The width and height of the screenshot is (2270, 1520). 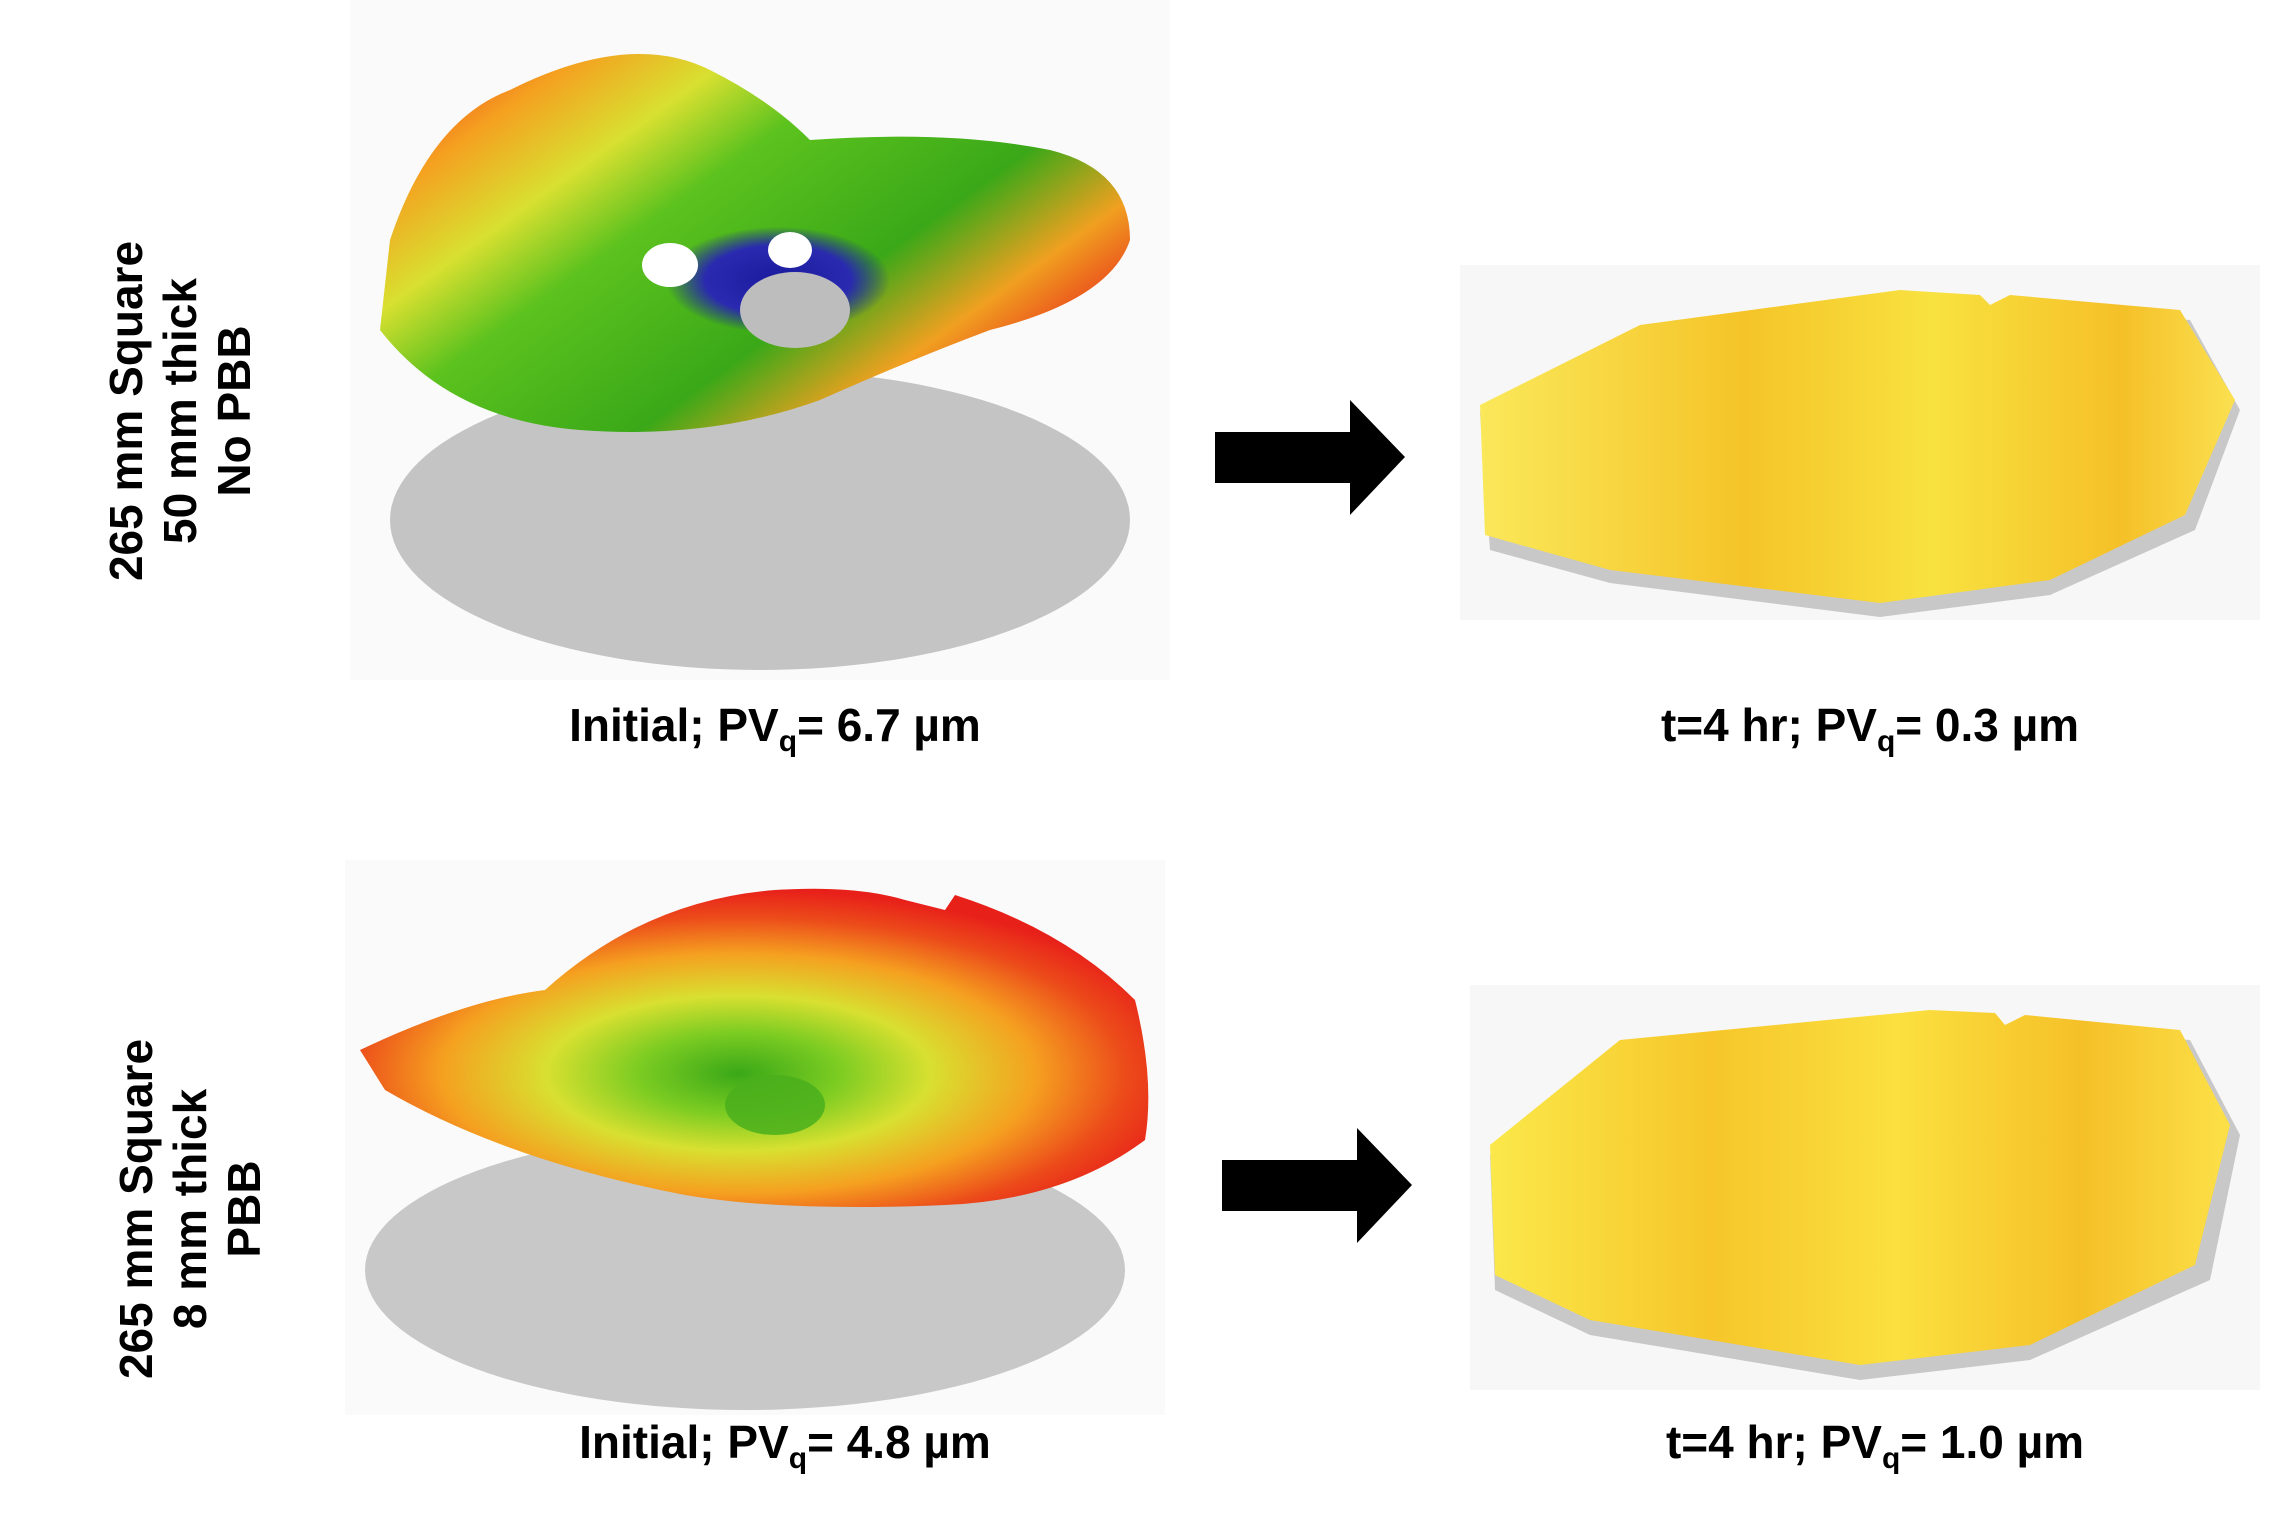 I want to click on row-2-label: 265 mm Square 8 mm thick PBB, so click(x=190, y=1209).